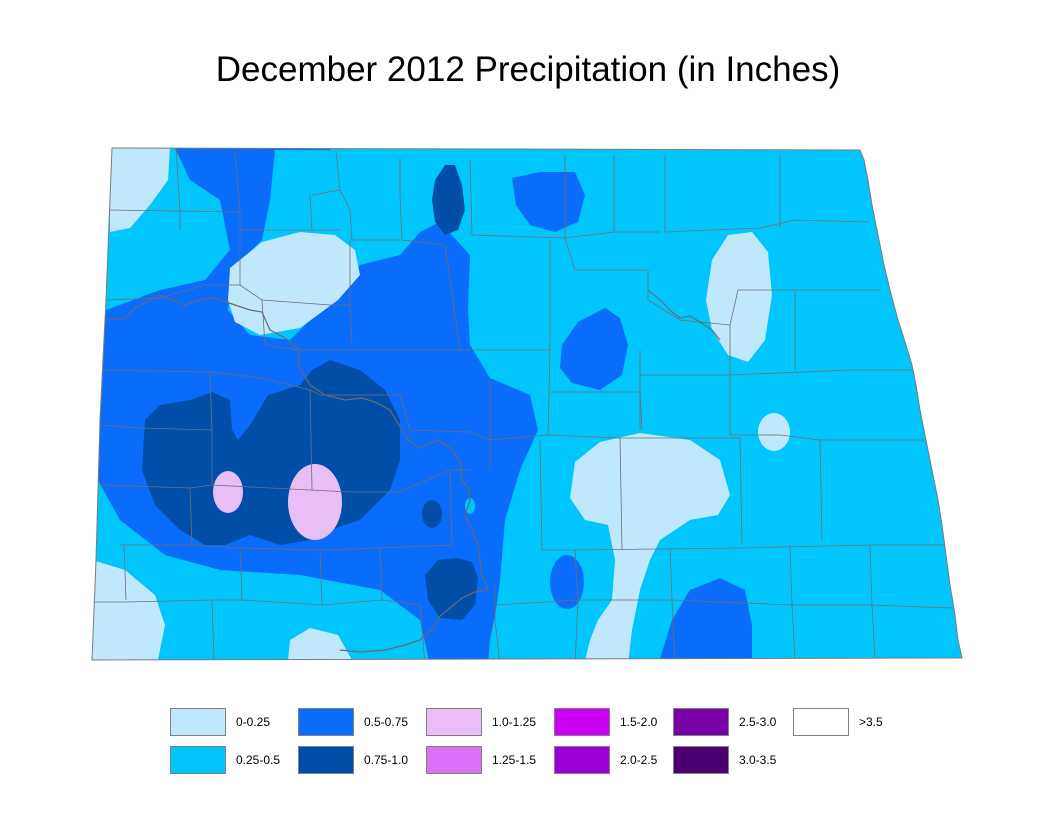  Describe the element at coordinates (514, 722) in the screenshot. I see `legend-label: 1.0-1.25` at that location.